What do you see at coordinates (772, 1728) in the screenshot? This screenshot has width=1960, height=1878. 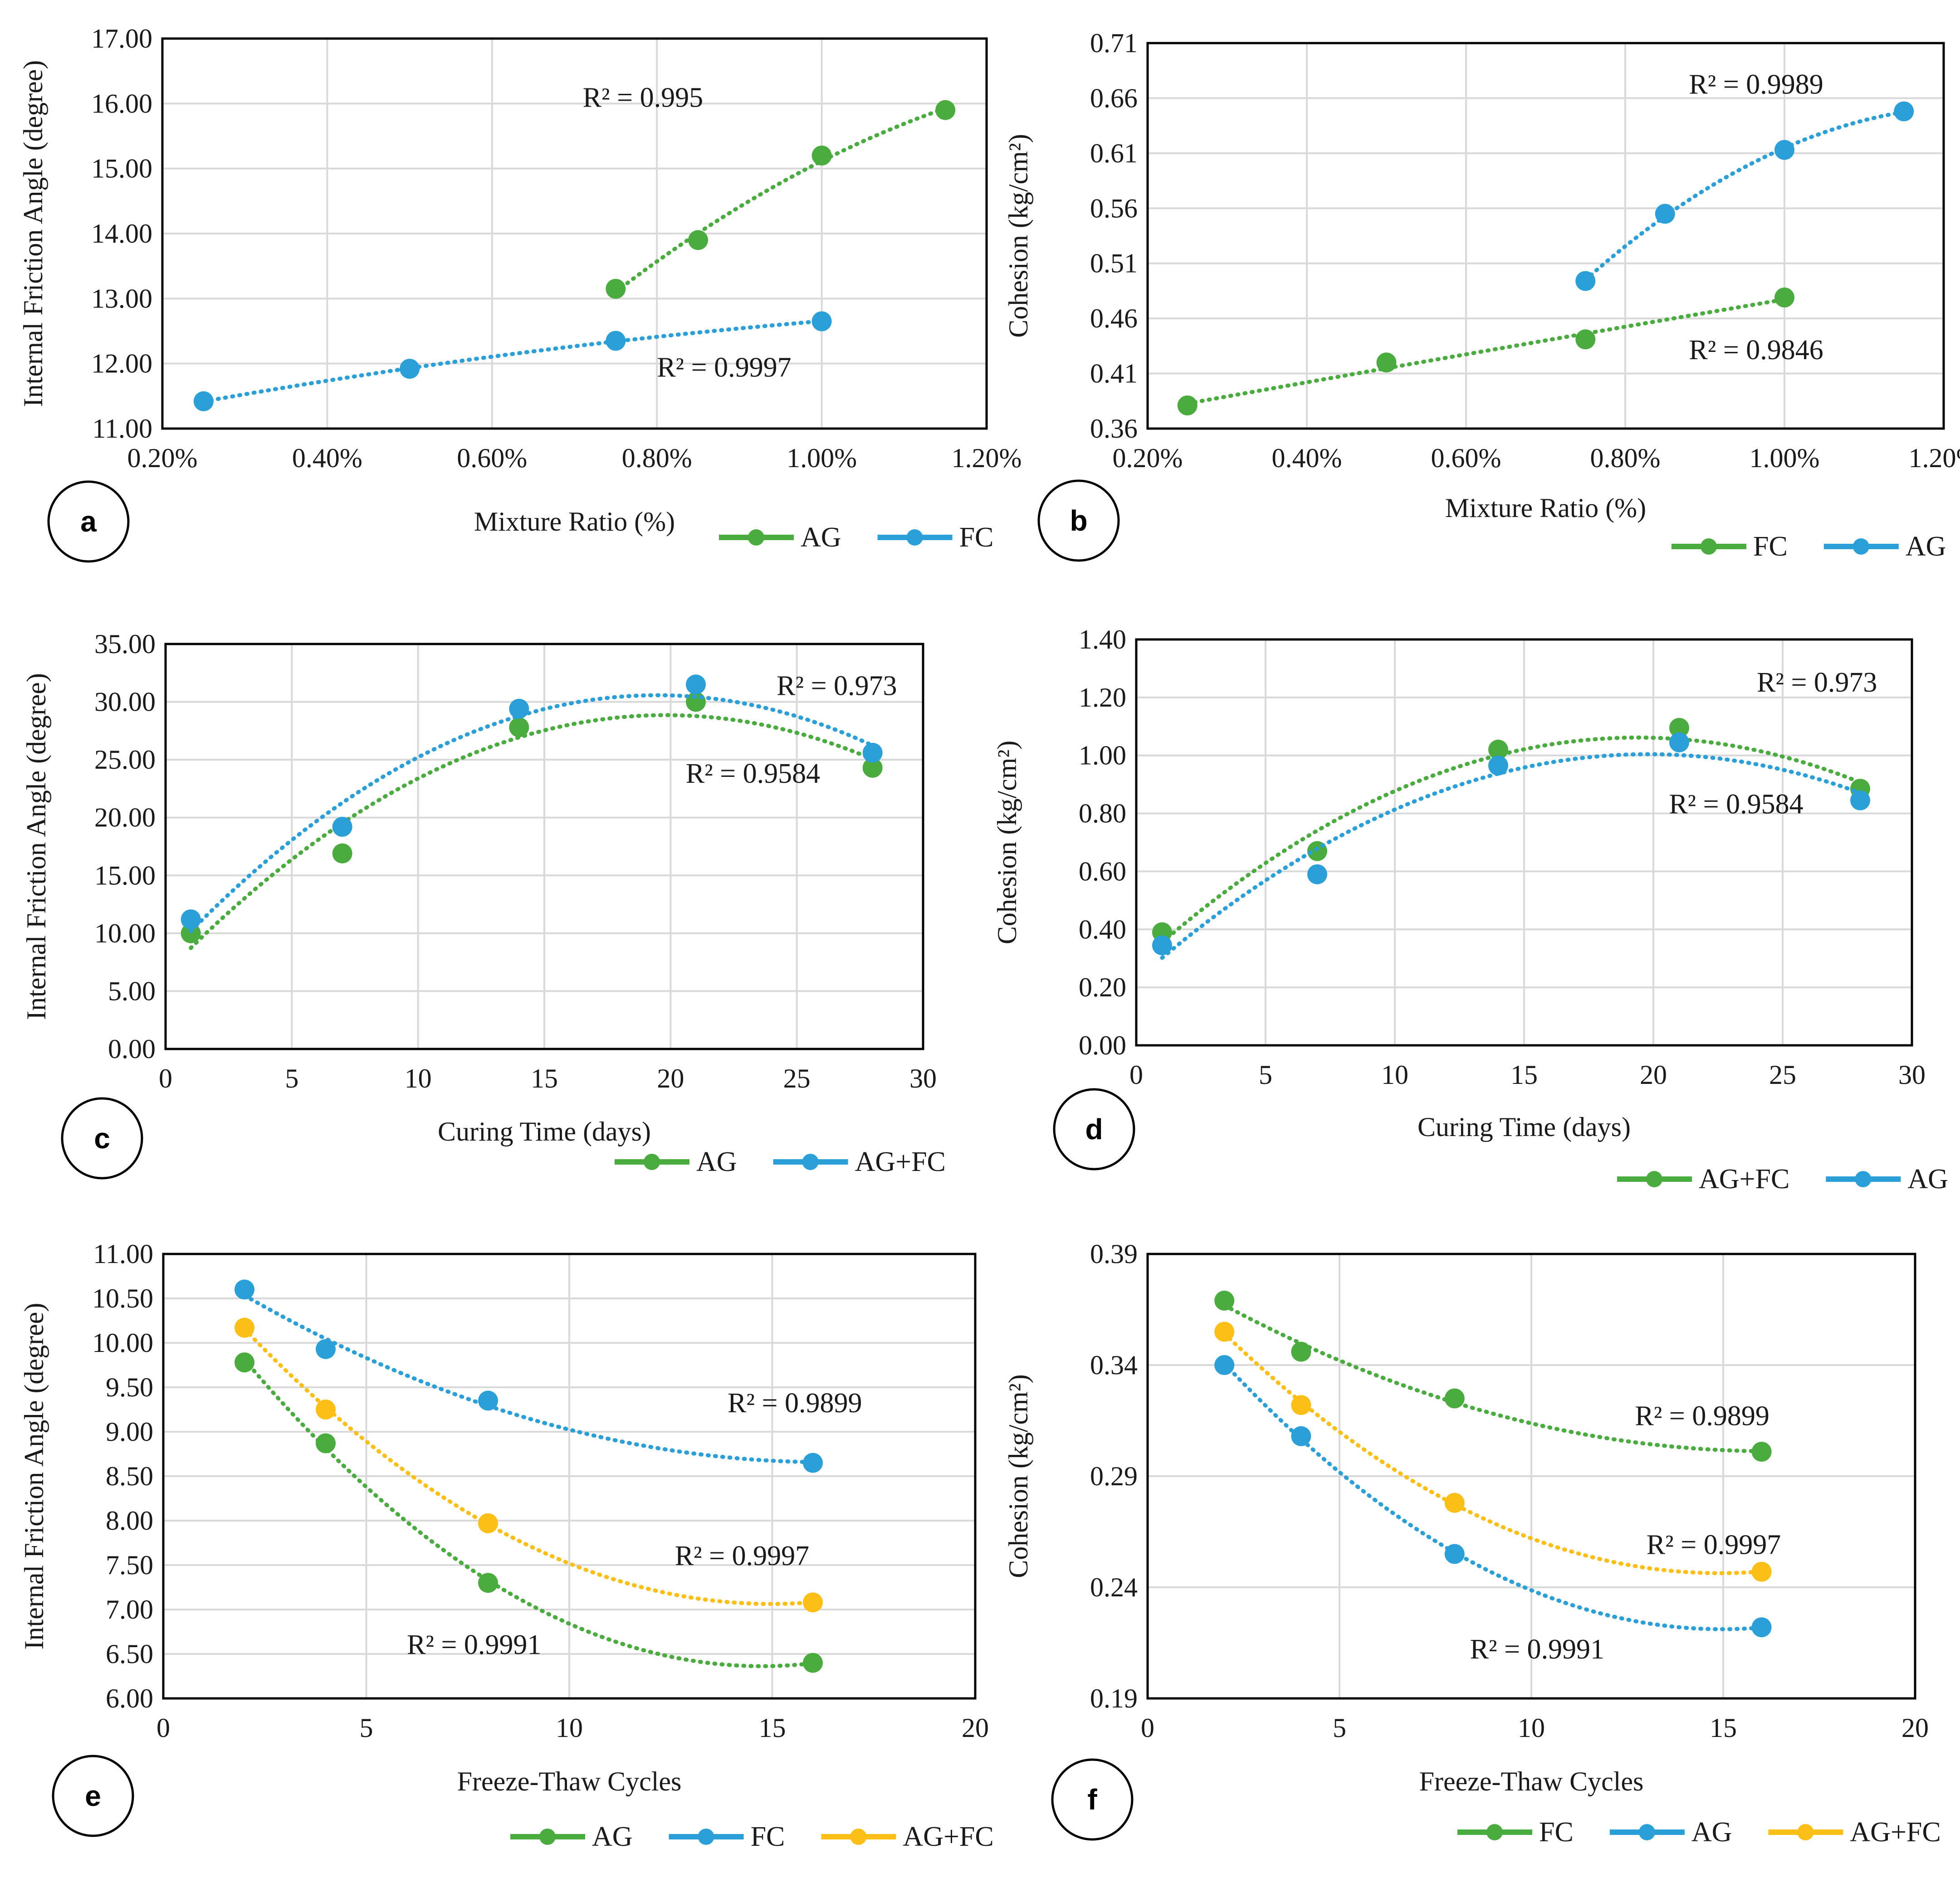 I see `x-tick-label: 15` at bounding box center [772, 1728].